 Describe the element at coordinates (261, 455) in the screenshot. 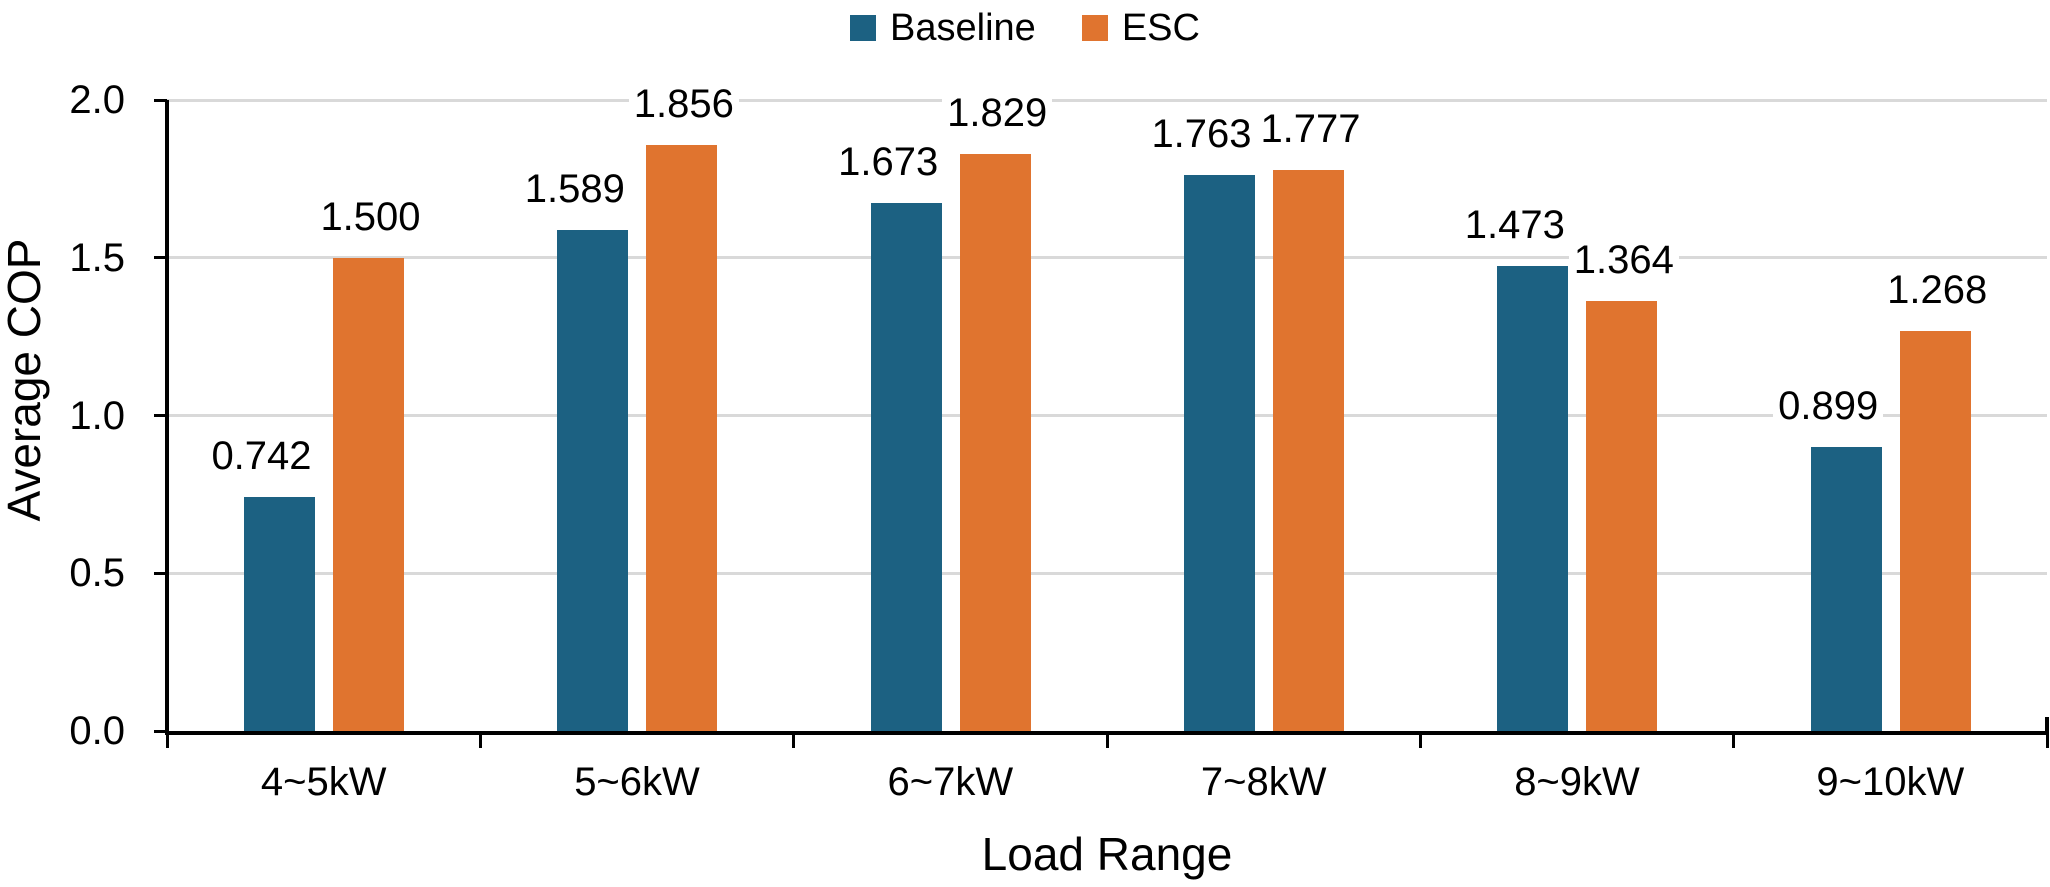

I see `value-label: 0.742` at that location.